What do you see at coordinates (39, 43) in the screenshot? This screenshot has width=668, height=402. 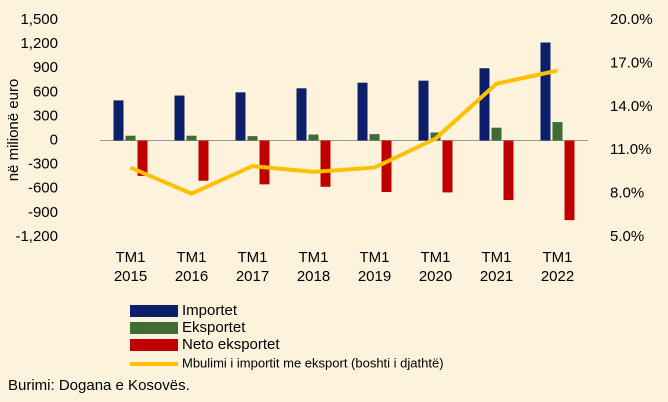 I see `y-tick-label: 1,200` at bounding box center [39, 43].